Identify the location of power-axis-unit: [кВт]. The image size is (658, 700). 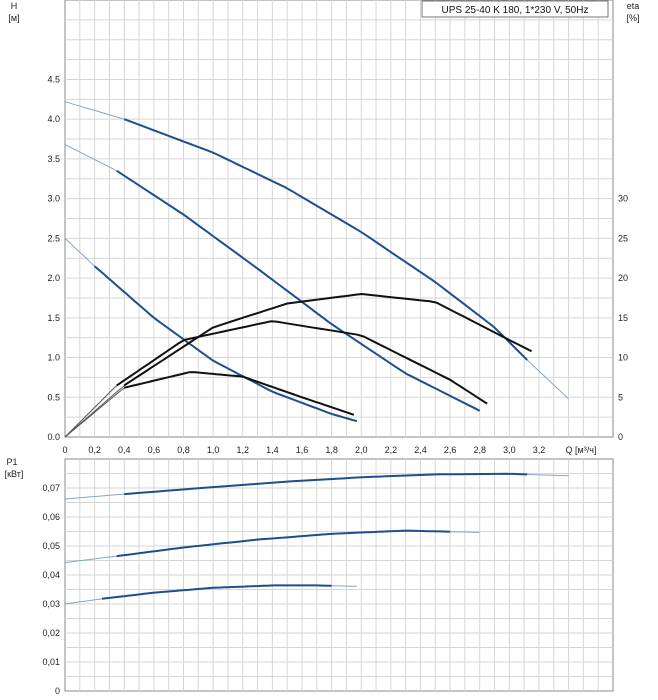
(14, 474).